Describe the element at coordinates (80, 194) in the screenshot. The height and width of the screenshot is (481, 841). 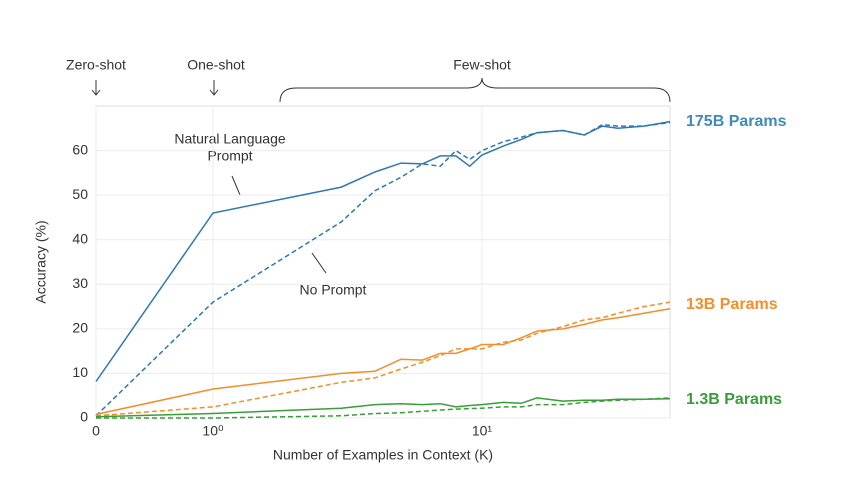
I see `y-tick-label: 50` at that location.